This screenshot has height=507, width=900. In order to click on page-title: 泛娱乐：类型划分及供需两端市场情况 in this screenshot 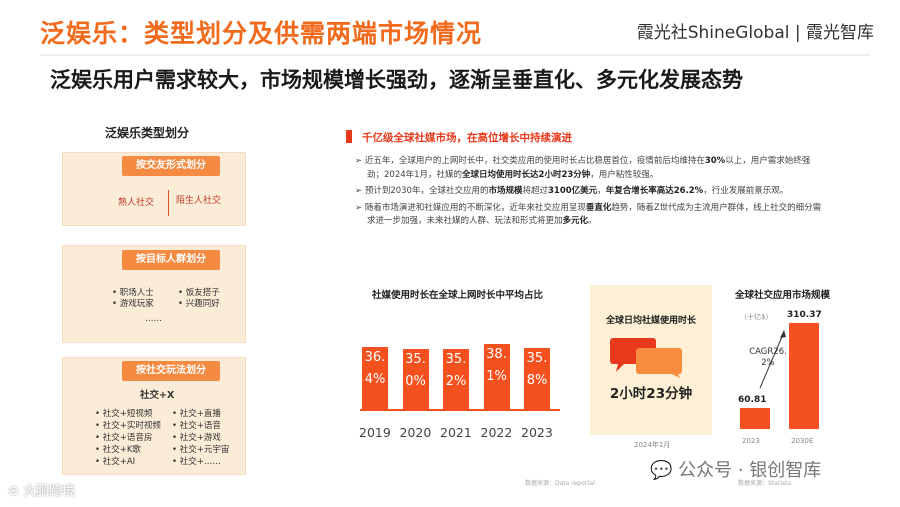, I will do `click(261, 33)`.